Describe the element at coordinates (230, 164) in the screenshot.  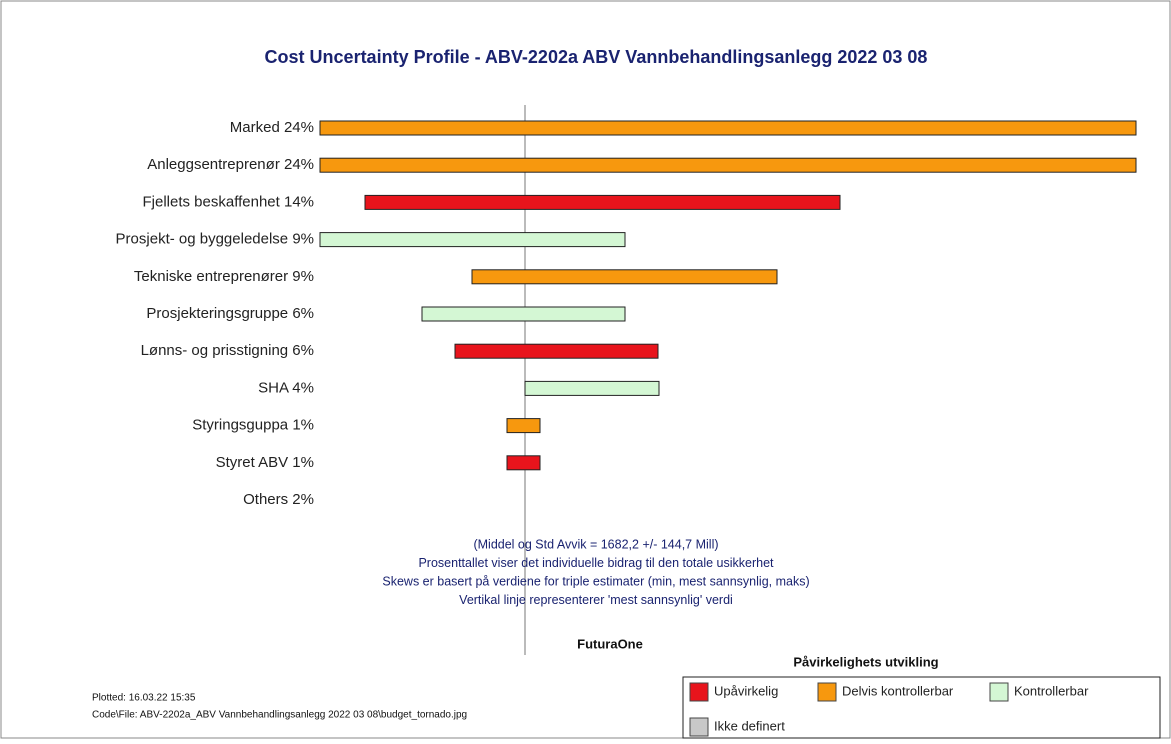
I see `category-label: Anleggsentreprenør 24%` at that location.